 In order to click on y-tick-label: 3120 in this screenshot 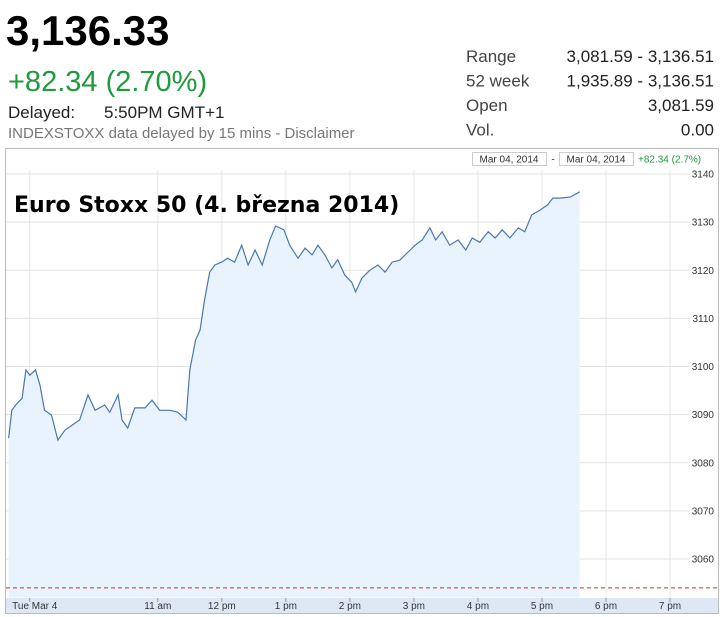, I will do `click(703, 271)`.